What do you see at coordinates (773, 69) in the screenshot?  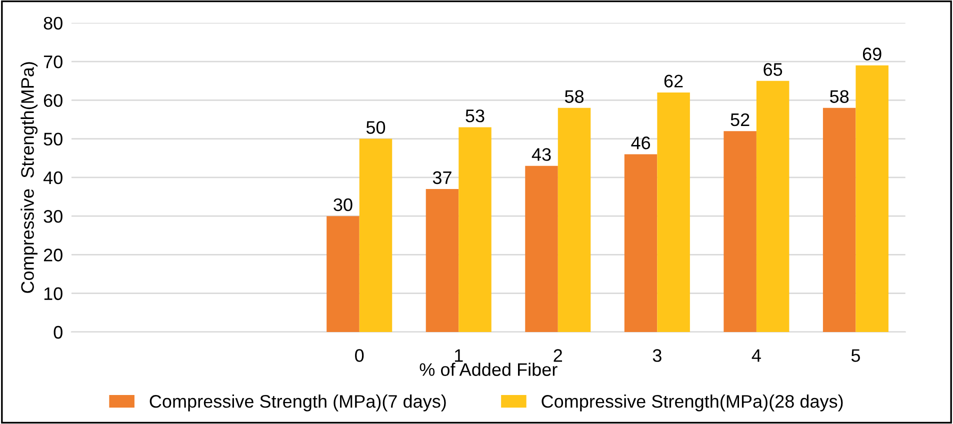 I see `data-label: 65` at bounding box center [773, 69].